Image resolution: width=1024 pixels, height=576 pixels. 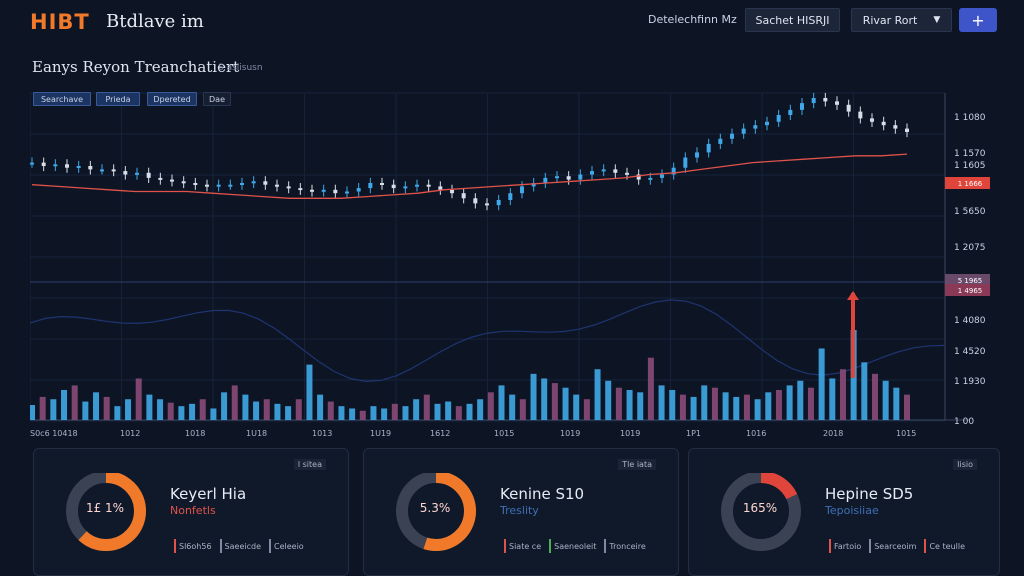 I want to click on search-button: Sachet HISRJI, so click(x=792, y=20).